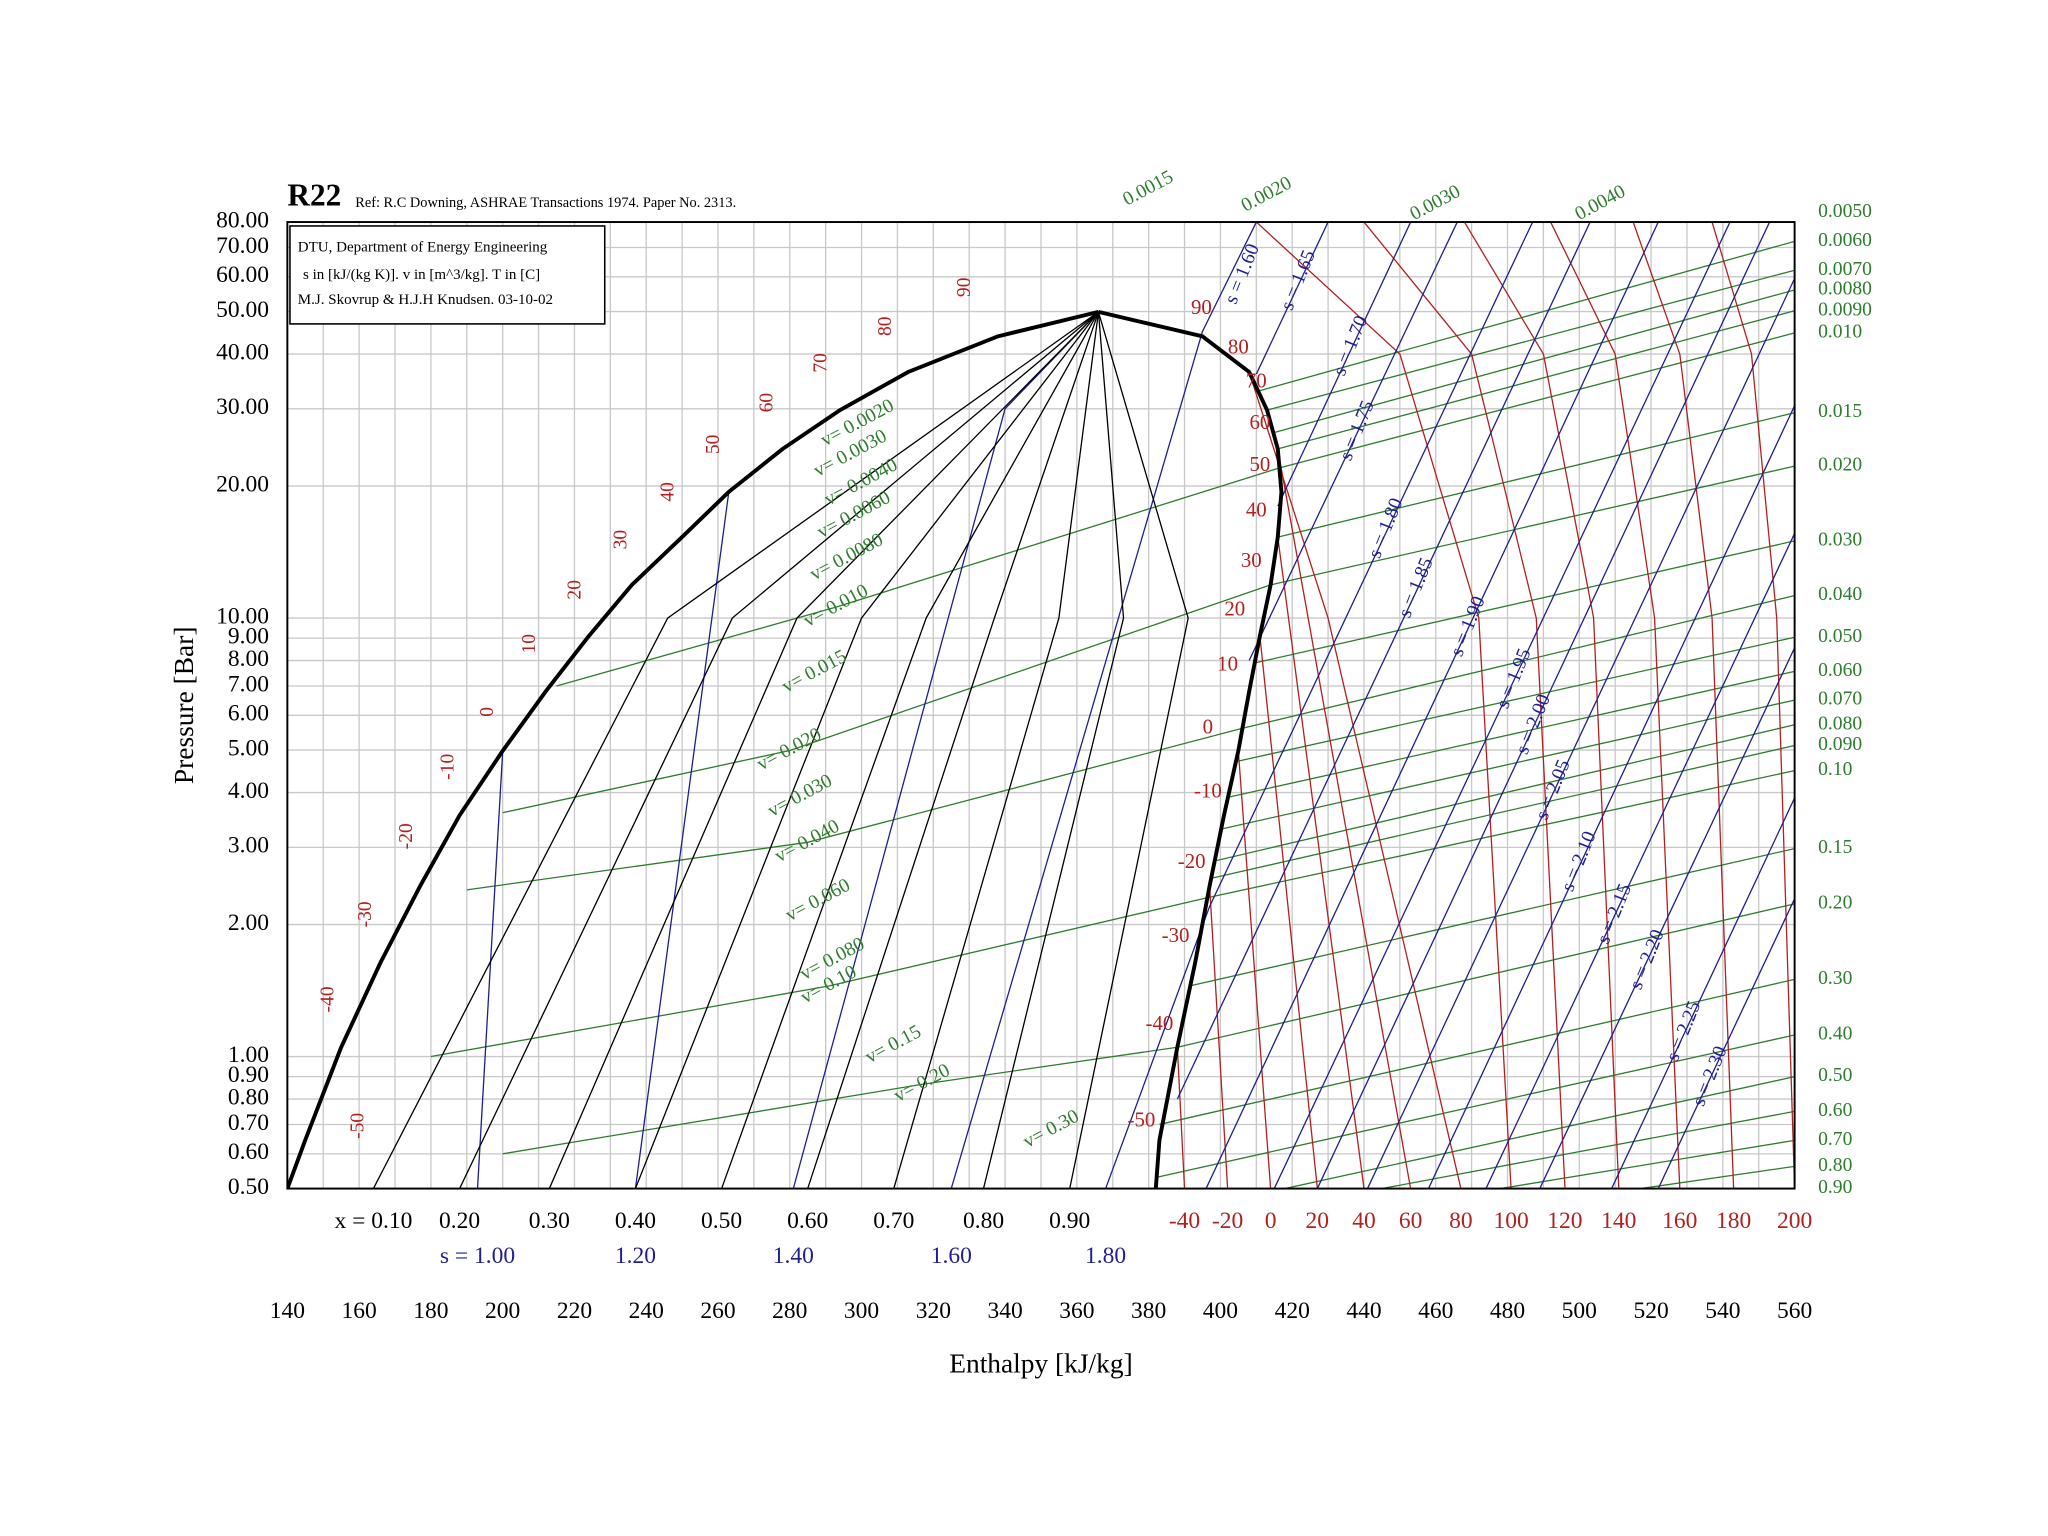 The width and height of the screenshot is (2048, 1536). What do you see at coordinates (248, 846) in the screenshot?
I see `y-tick-label: 3.00` at bounding box center [248, 846].